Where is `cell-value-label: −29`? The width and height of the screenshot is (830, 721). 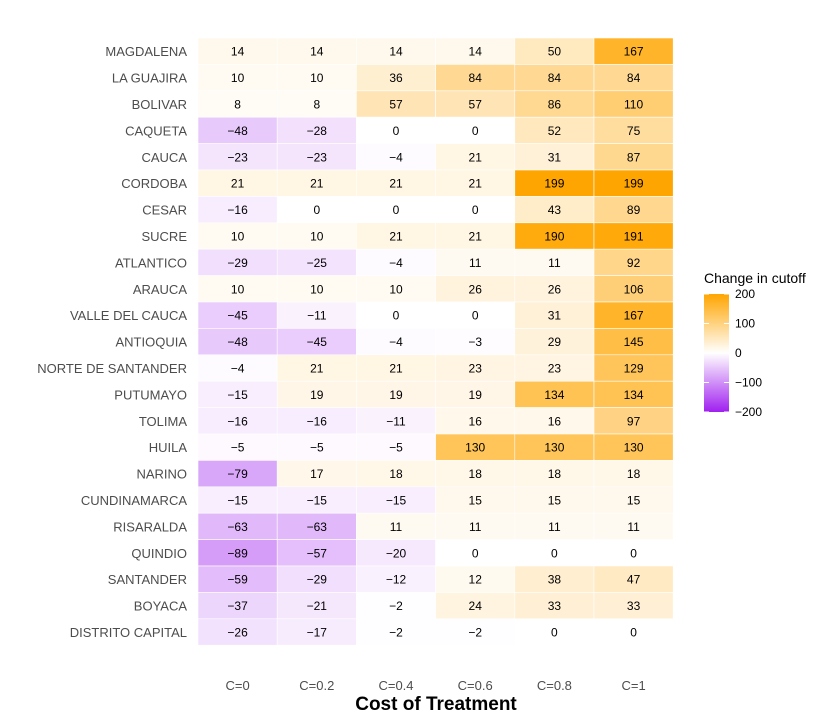
cell-value-label: −29 is located at coordinates (237, 263).